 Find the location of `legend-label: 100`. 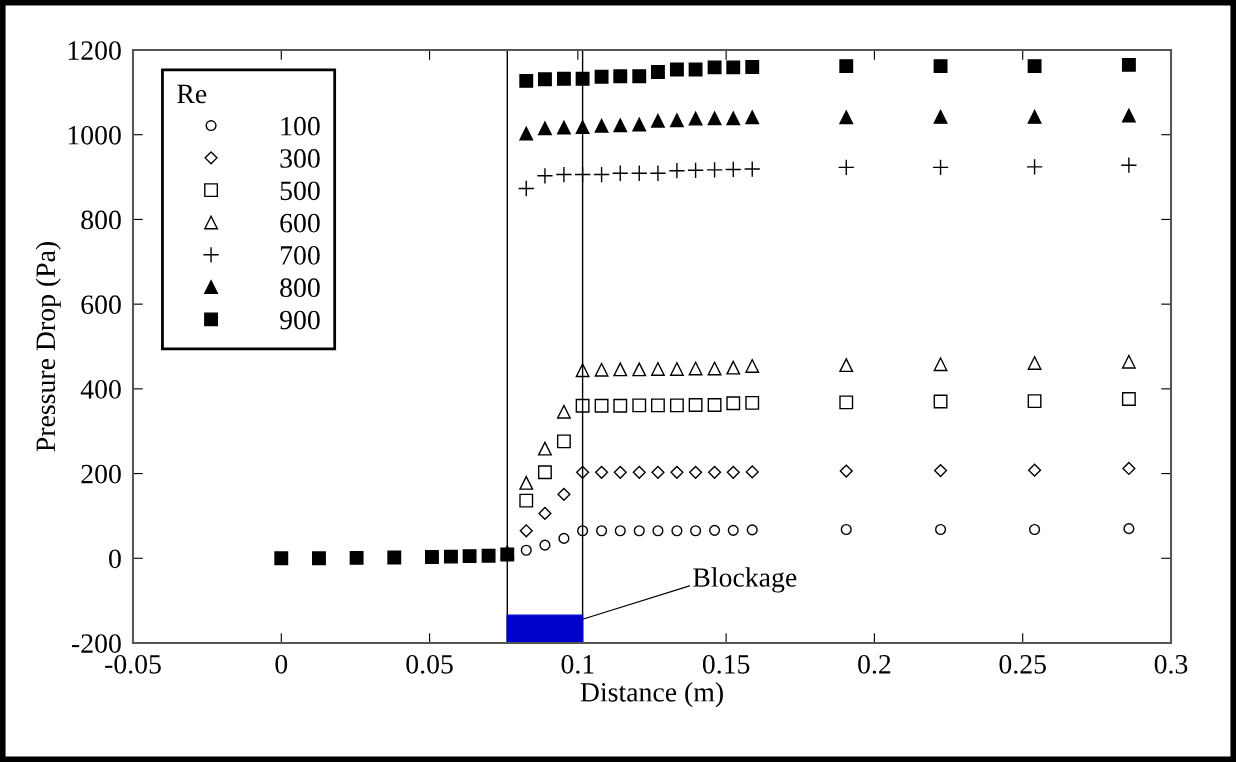

legend-label: 100 is located at coordinates (300, 126).